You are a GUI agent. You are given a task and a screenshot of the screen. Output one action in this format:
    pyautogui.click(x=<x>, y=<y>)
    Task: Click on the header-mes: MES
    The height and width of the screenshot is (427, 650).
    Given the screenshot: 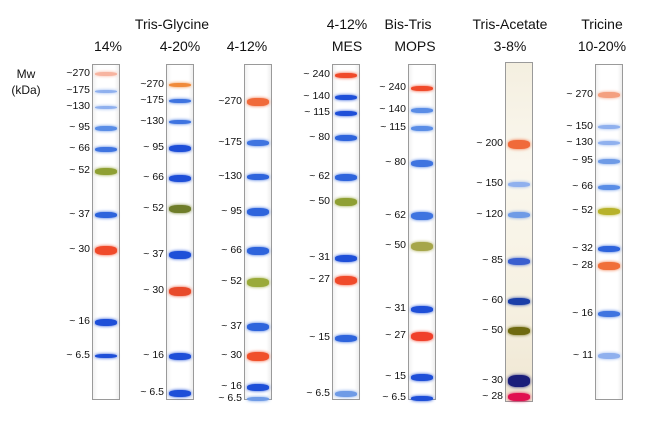 What is the action you would take?
    pyautogui.click(x=347, y=46)
    